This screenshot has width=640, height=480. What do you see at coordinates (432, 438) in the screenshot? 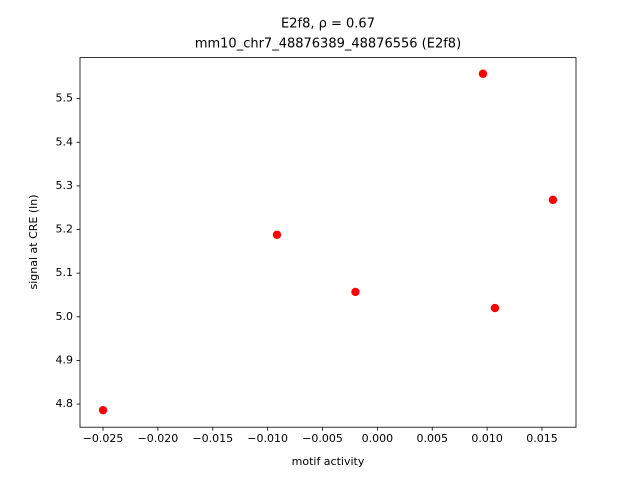
I see `x-tick-label: 0.005` at bounding box center [432, 438].